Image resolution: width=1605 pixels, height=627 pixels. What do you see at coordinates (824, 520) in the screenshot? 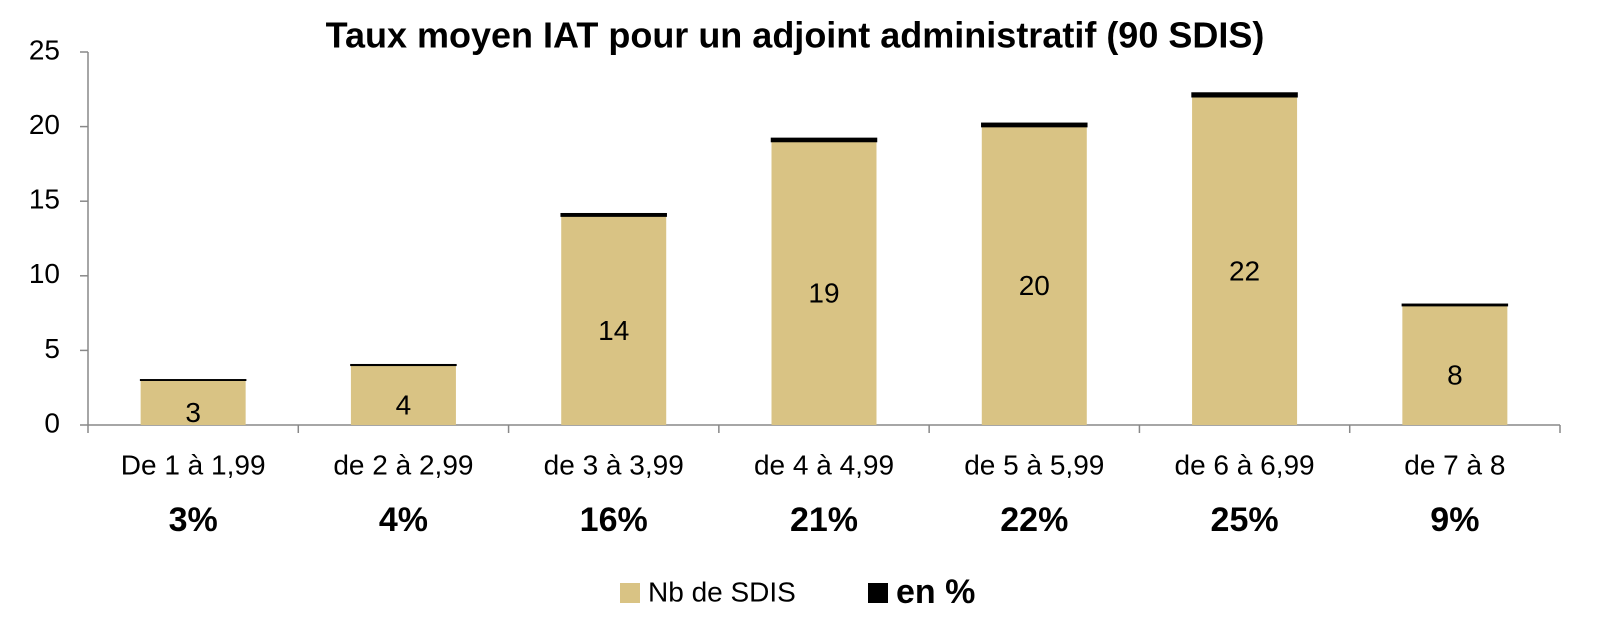
I see `data-label: 21%` at bounding box center [824, 520].